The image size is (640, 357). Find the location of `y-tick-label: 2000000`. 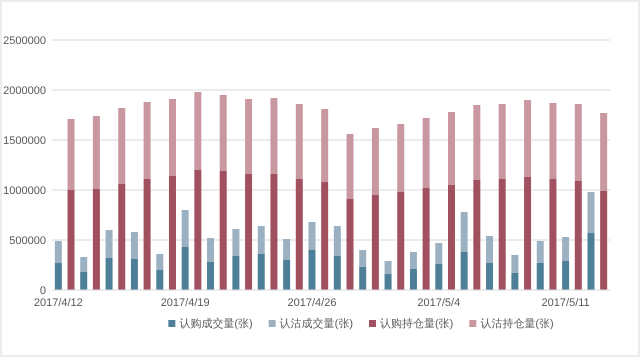

y-tick-label: 2000000 is located at coordinates (24, 91).